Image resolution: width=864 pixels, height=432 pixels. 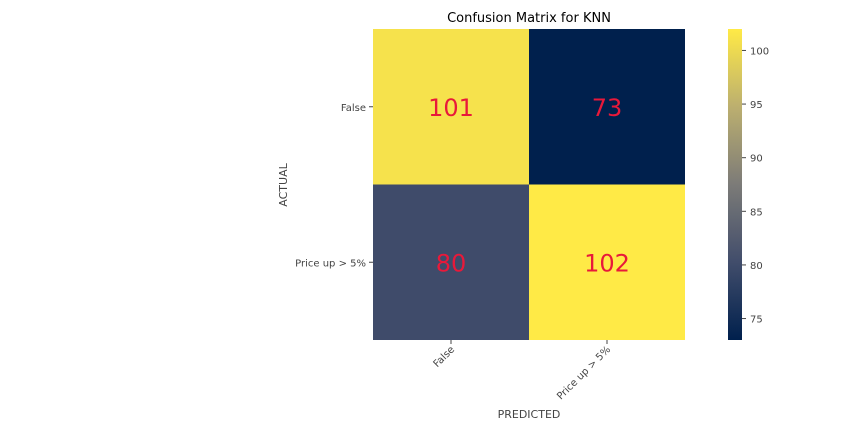 I want to click on y-axis-label: ACTUAL, so click(x=283, y=184).